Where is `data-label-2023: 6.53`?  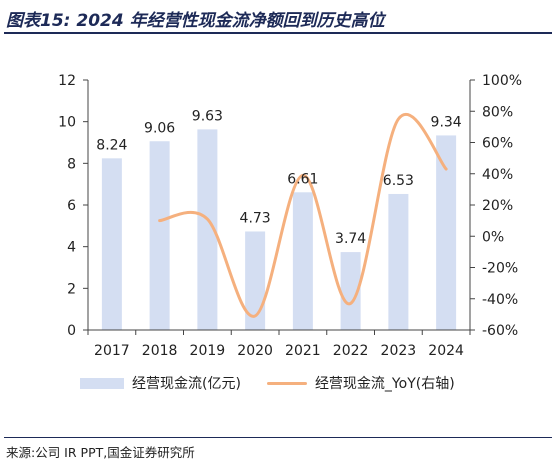 data-label-2023: 6.53 is located at coordinates (398, 181).